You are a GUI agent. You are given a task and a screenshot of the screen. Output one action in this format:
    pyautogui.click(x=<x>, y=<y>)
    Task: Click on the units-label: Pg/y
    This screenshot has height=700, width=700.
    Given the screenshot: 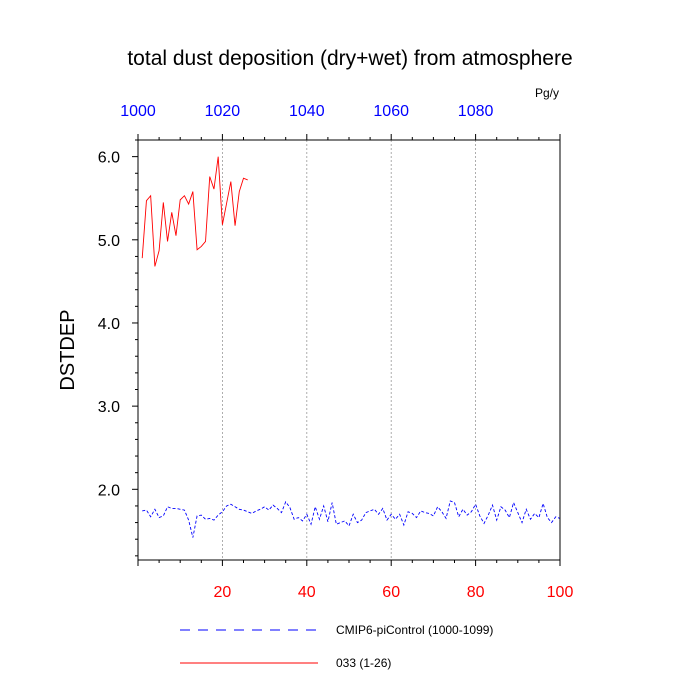 What is the action you would take?
    pyautogui.click(x=547, y=93)
    